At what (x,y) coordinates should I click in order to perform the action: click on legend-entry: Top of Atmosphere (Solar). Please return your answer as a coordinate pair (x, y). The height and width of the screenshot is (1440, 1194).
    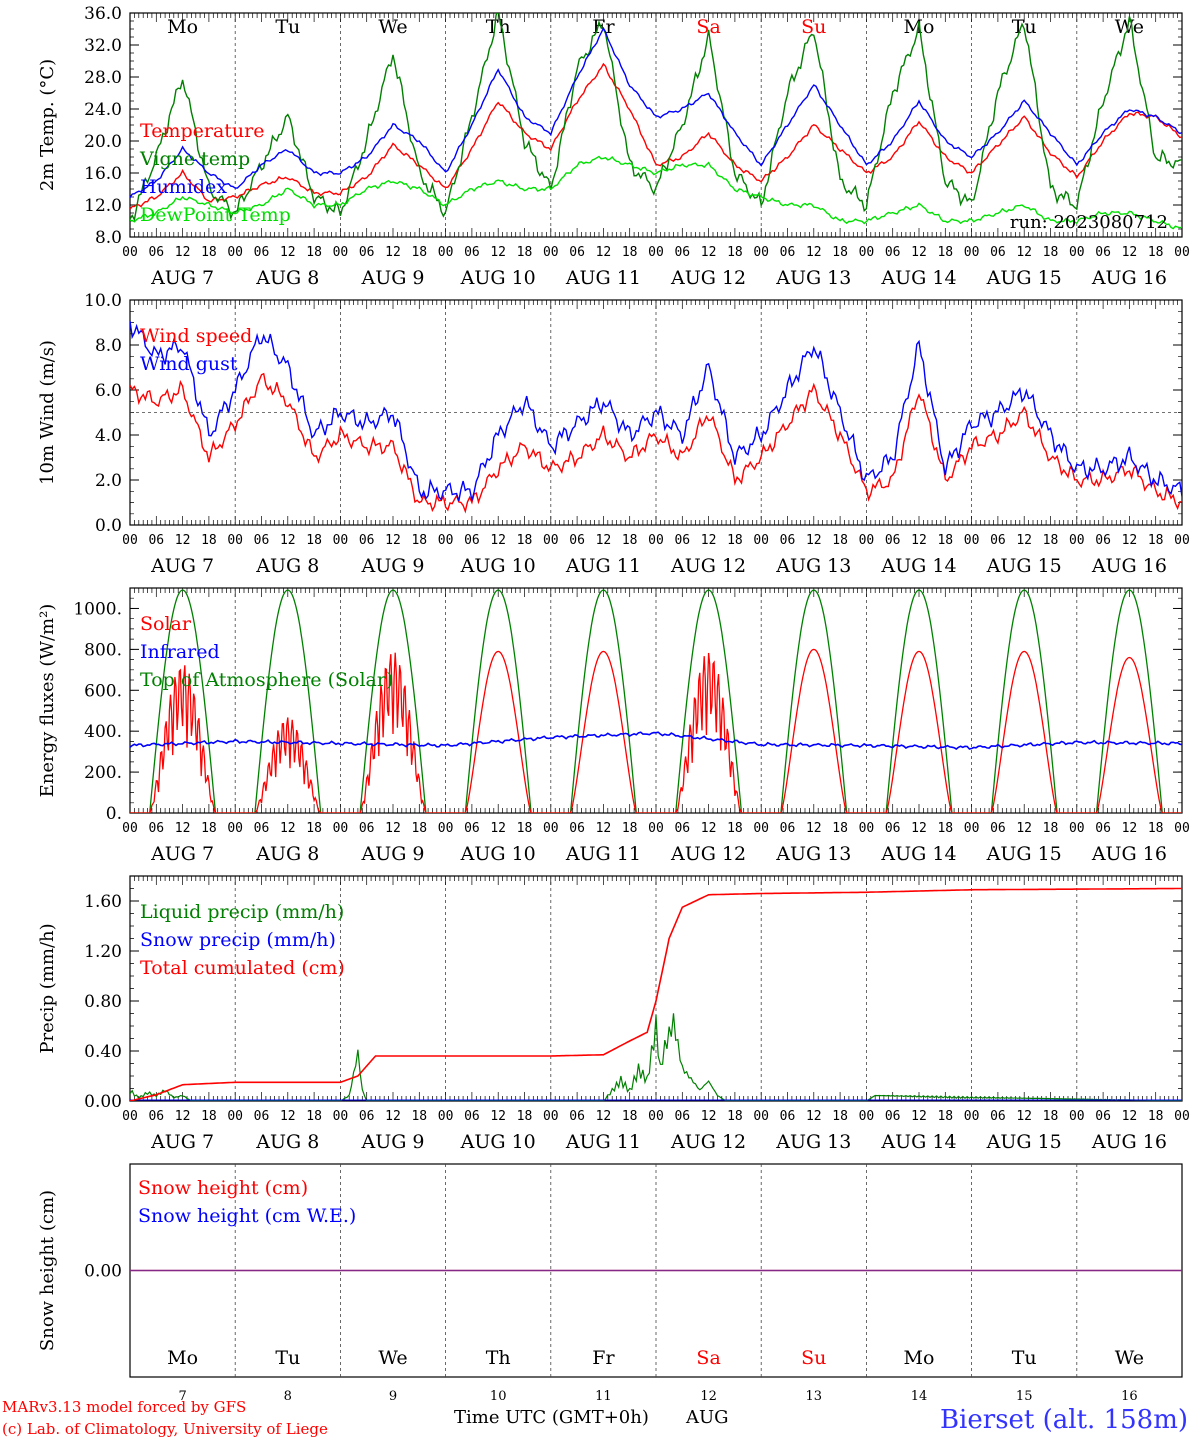
    Looking at the image, I should click on (266, 680).